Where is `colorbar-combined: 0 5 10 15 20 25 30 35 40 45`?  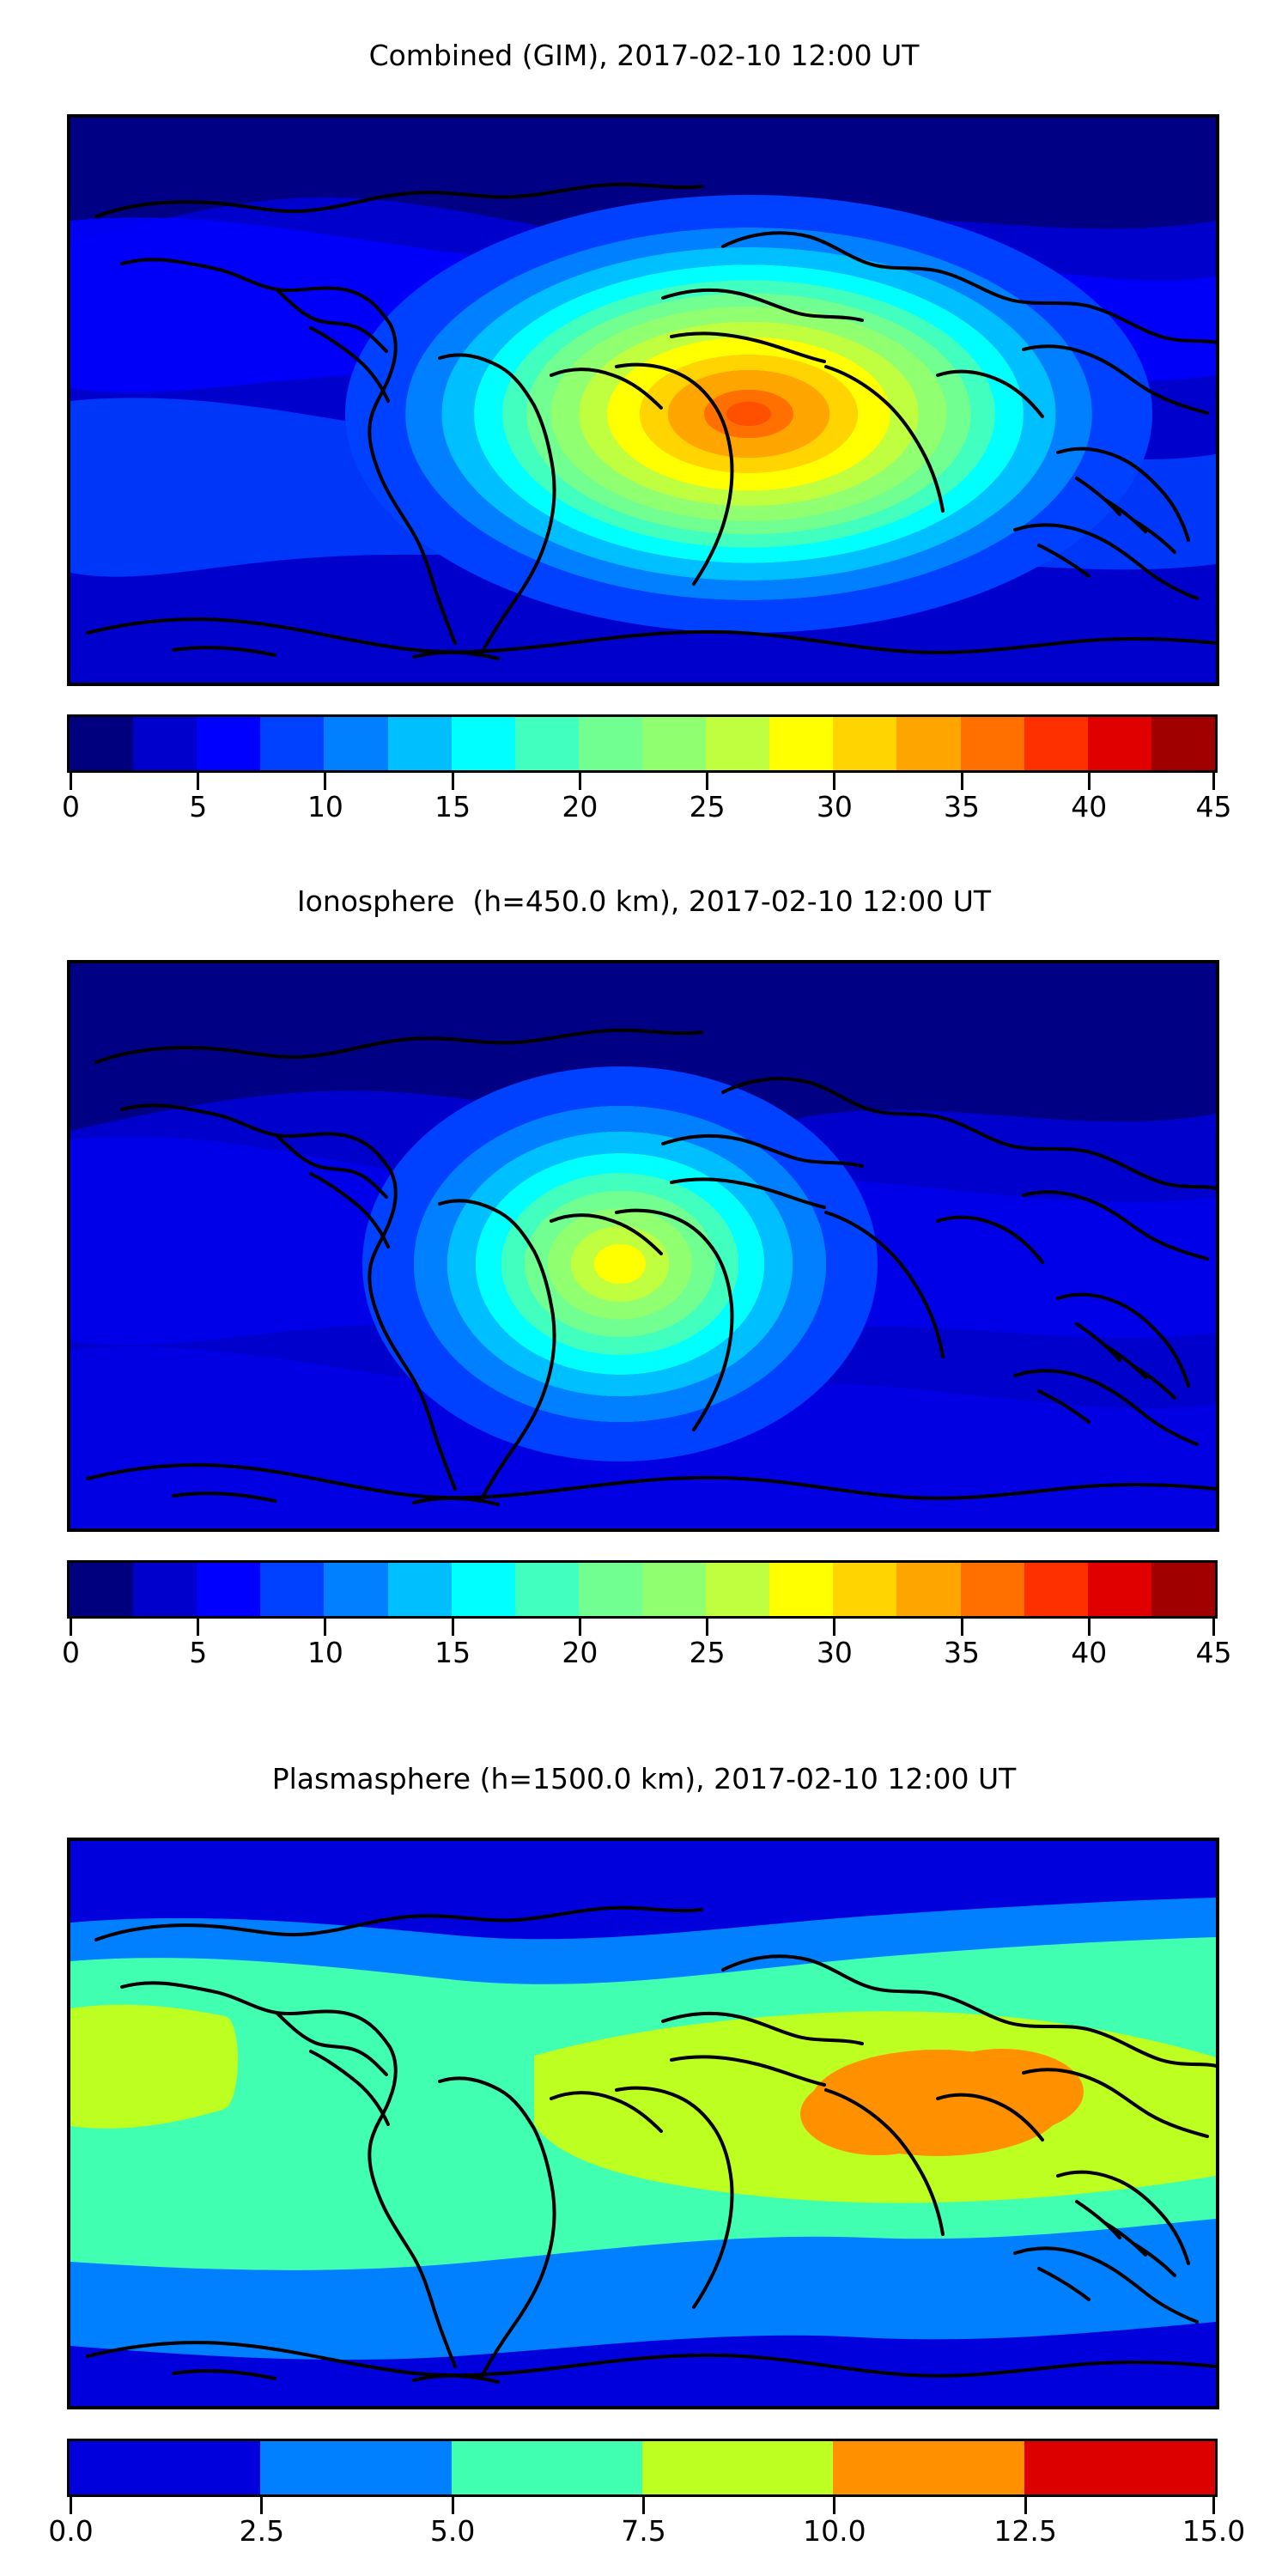
colorbar-combined: 0 5 10 15 20 25 30 35 40 45 is located at coordinates (647, 772).